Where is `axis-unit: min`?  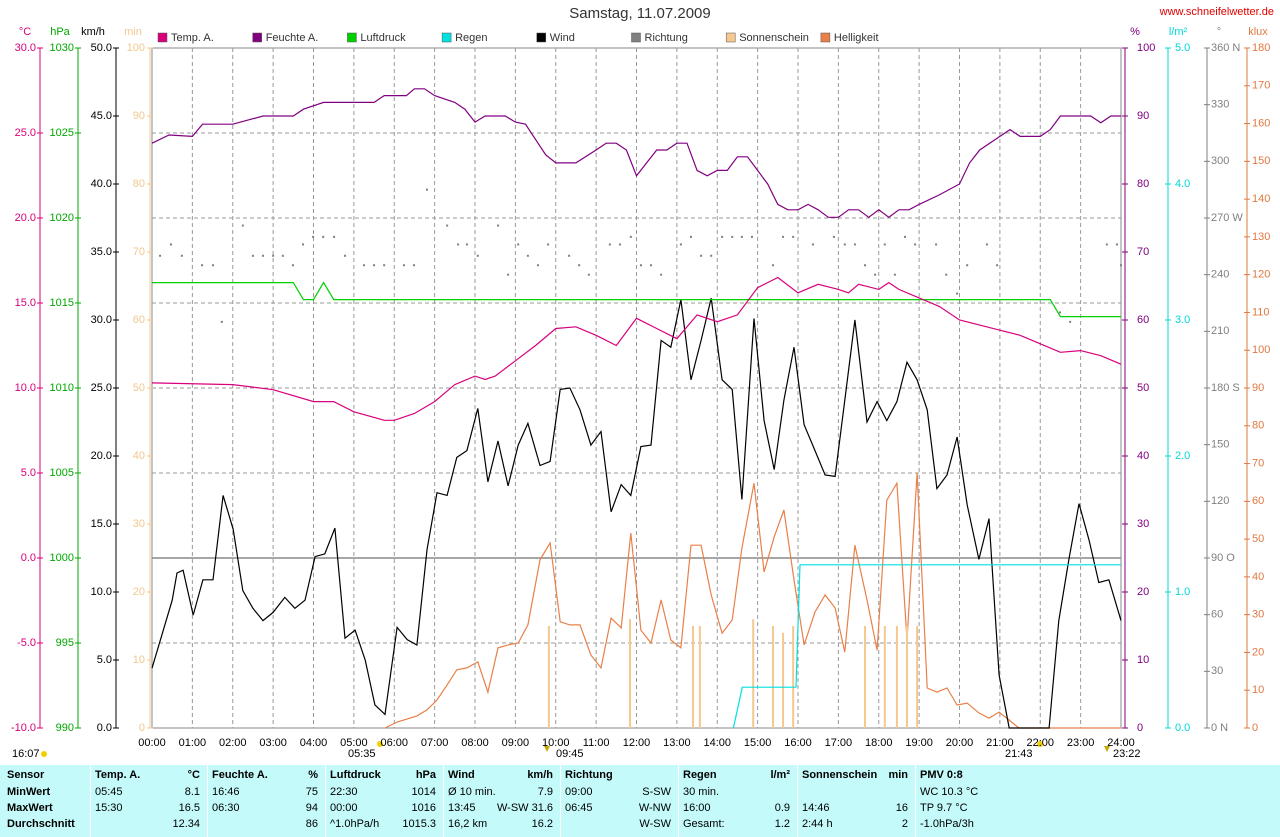 axis-unit: min is located at coordinates (133, 32).